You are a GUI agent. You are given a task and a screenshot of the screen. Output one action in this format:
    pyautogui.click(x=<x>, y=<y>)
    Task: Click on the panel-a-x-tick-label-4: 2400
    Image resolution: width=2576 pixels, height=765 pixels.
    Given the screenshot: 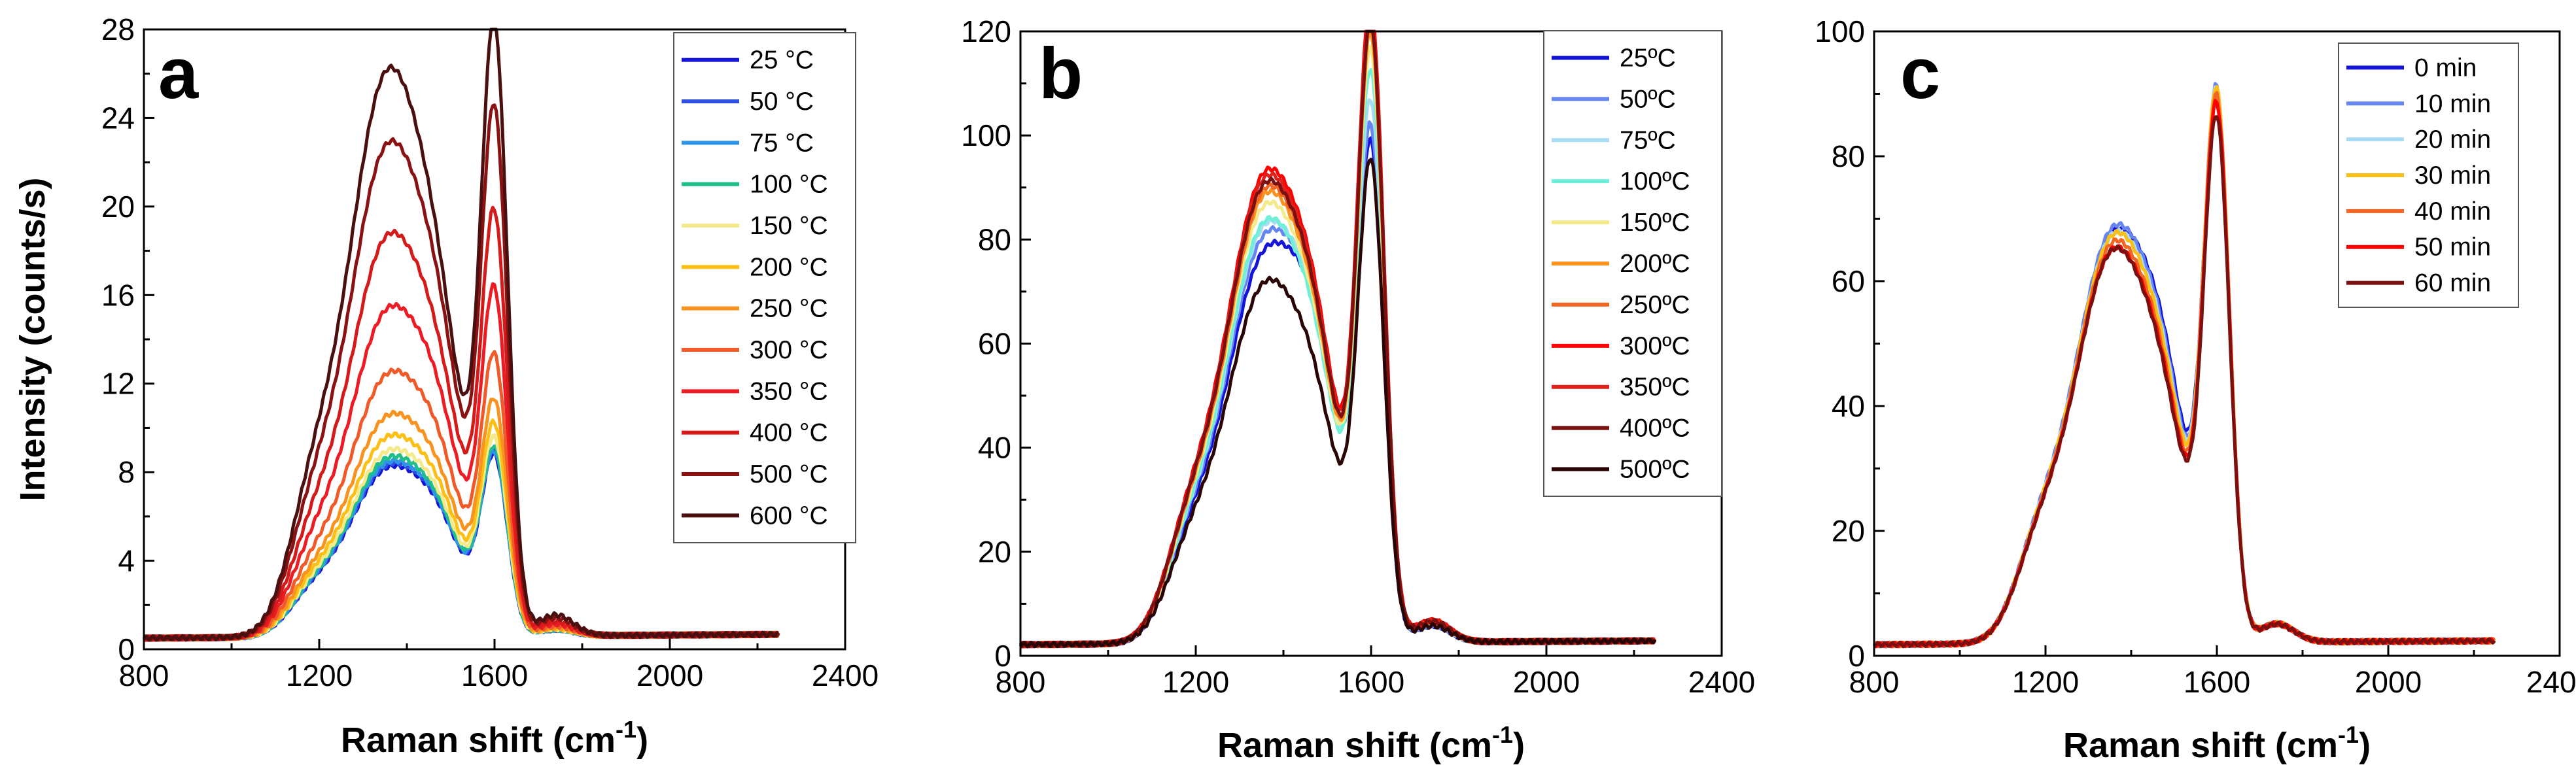 What is the action you would take?
    pyautogui.click(x=846, y=675)
    